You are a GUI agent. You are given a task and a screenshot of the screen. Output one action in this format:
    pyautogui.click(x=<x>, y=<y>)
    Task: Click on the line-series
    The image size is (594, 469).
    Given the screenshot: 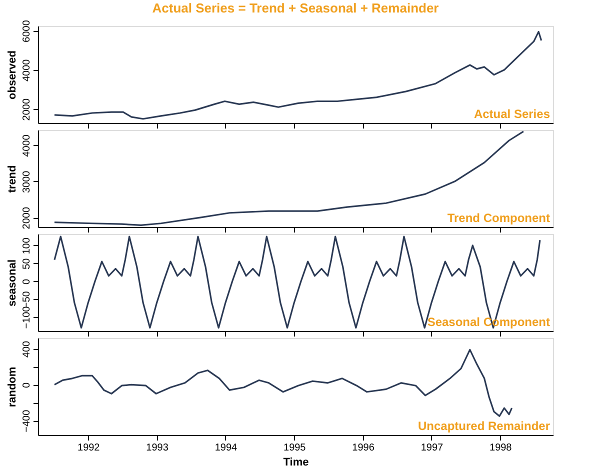 What is the action you would take?
    pyautogui.click(x=283, y=382)
    